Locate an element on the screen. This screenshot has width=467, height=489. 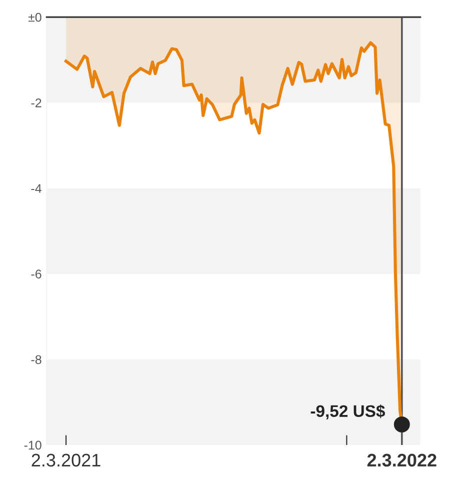
x-tick-label: 2.3.2022 is located at coordinates (401, 460).